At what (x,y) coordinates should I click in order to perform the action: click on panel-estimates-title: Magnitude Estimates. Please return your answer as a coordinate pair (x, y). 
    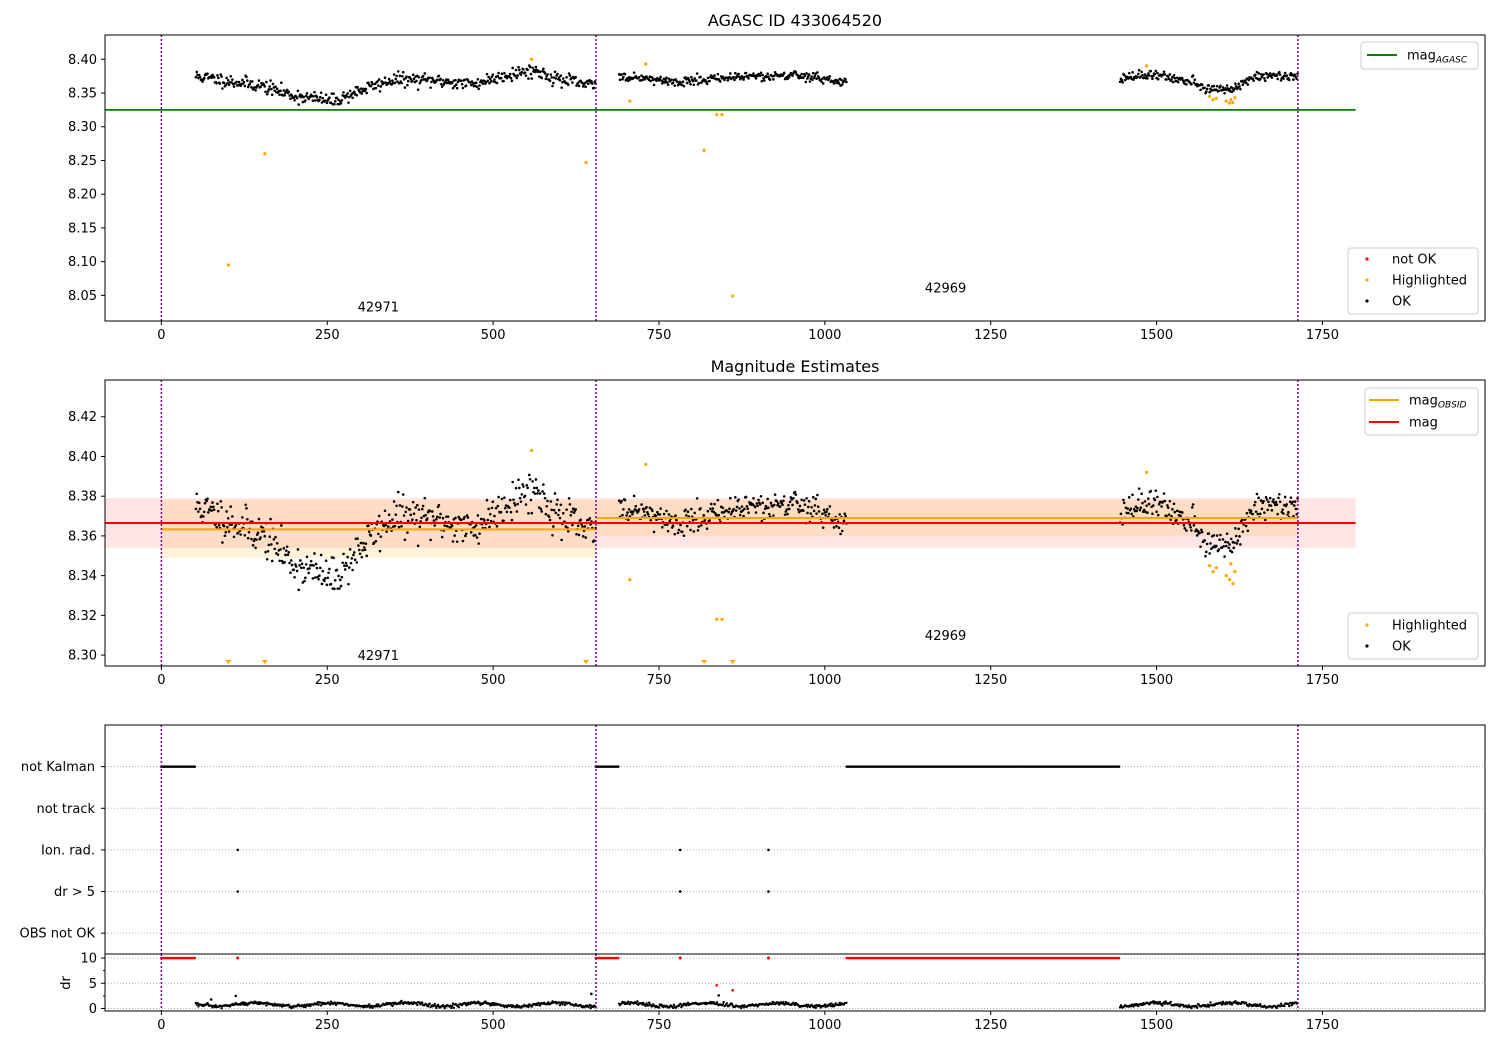
    Looking at the image, I should click on (795, 366).